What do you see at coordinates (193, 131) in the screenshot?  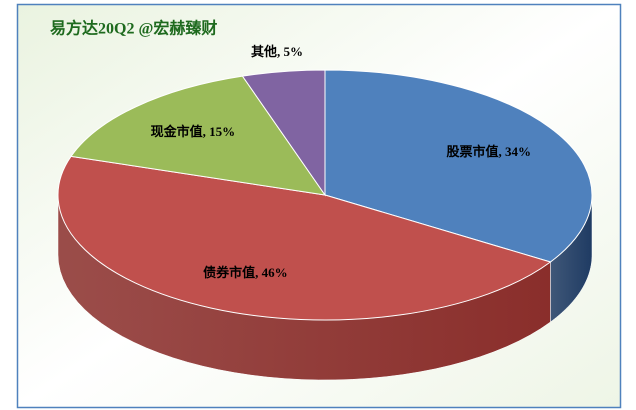 I see `data-label: 现金市值, 15%` at bounding box center [193, 131].